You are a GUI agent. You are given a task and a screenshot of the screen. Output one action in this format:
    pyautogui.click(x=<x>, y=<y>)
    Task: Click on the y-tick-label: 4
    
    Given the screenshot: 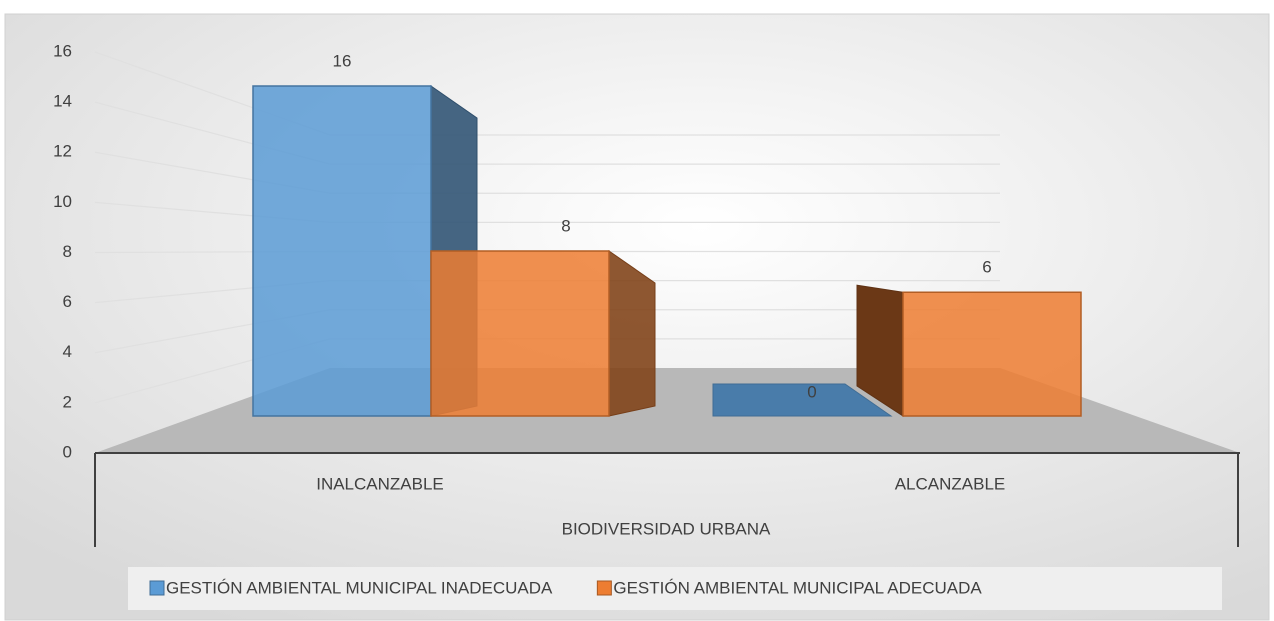 What is the action you would take?
    pyautogui.click(x=67, y=351)
    